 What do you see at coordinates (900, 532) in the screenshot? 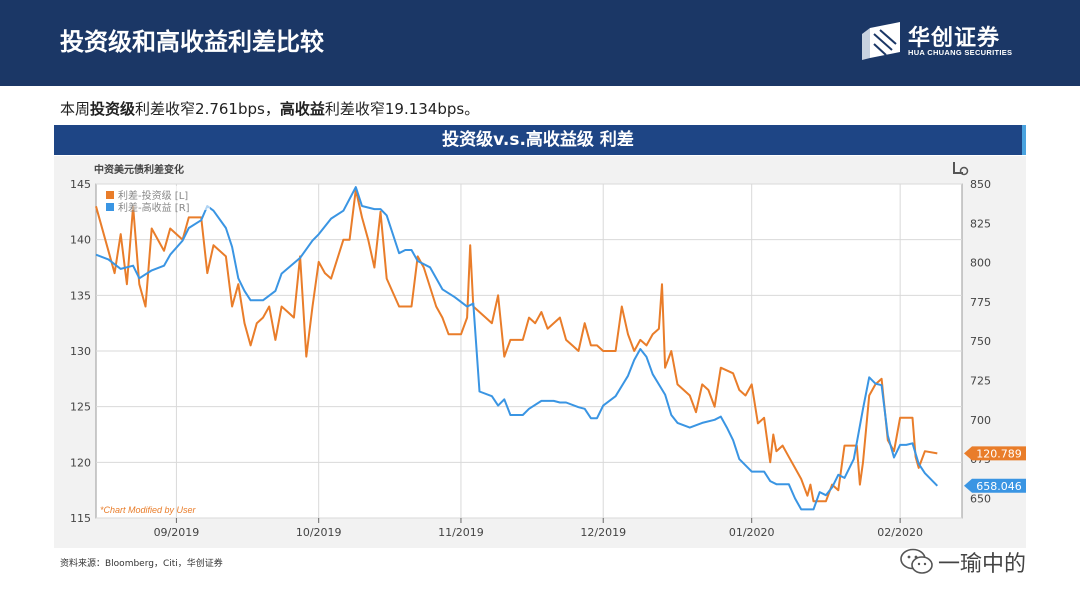
I see `x-tick-label: 02/2020` at bounding box center [900, 532].